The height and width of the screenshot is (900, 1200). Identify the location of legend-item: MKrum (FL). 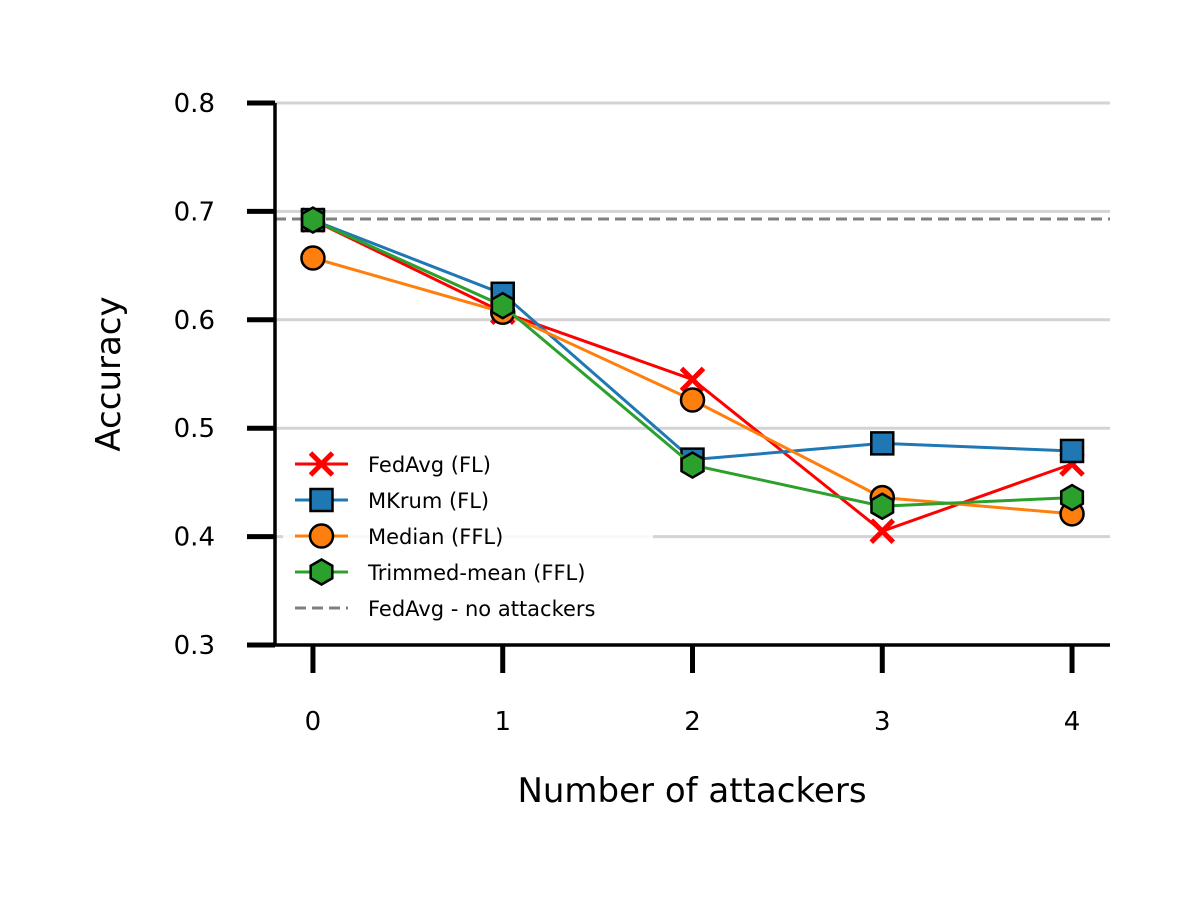
(392, 500).